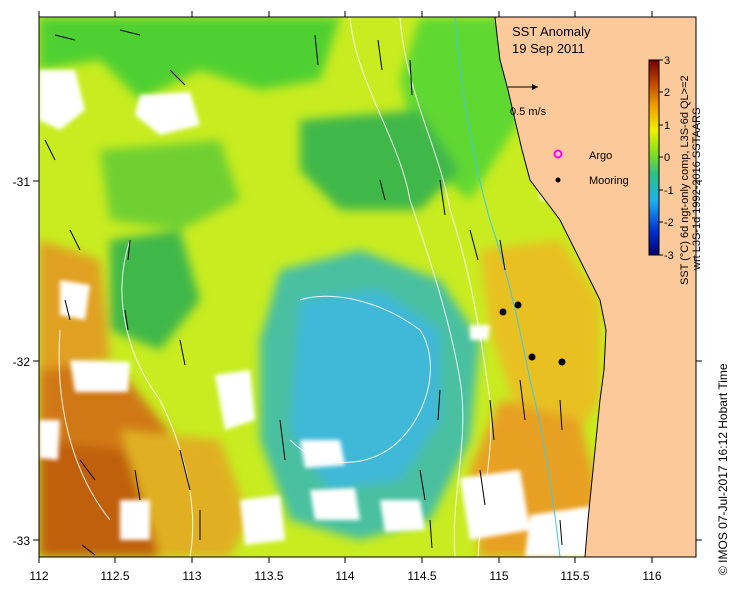 Image resolution: width=739 pixels, height=592 pixels. What do you see at coordinates (507, 287) in the screenshot?
I see `shelf-contour` at bounding box center [507, 287].